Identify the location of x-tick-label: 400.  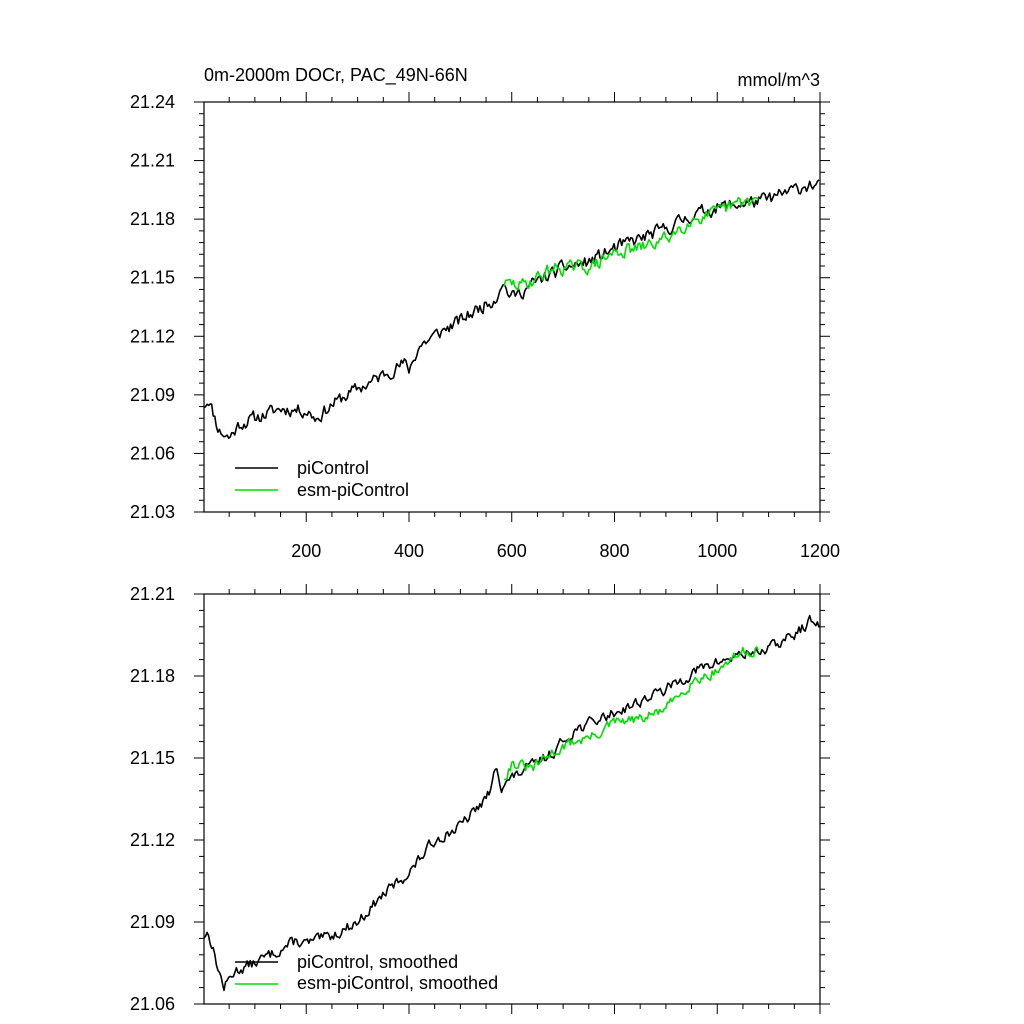
(409, 551).